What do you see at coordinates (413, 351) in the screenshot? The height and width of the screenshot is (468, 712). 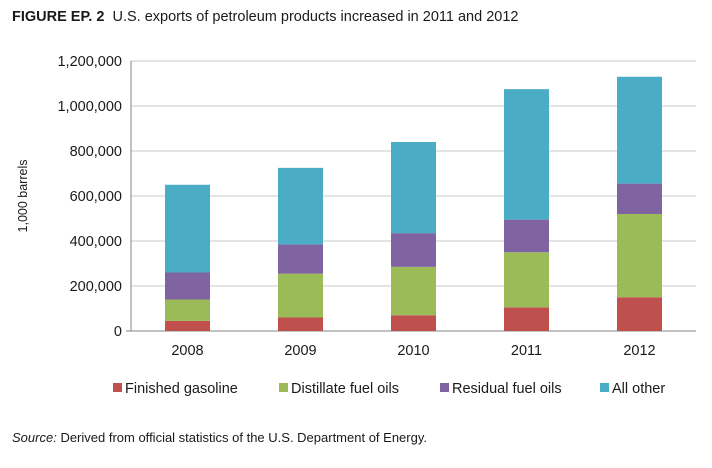 I see `x-tick-label: 2010` at bounding box center [413, 351].